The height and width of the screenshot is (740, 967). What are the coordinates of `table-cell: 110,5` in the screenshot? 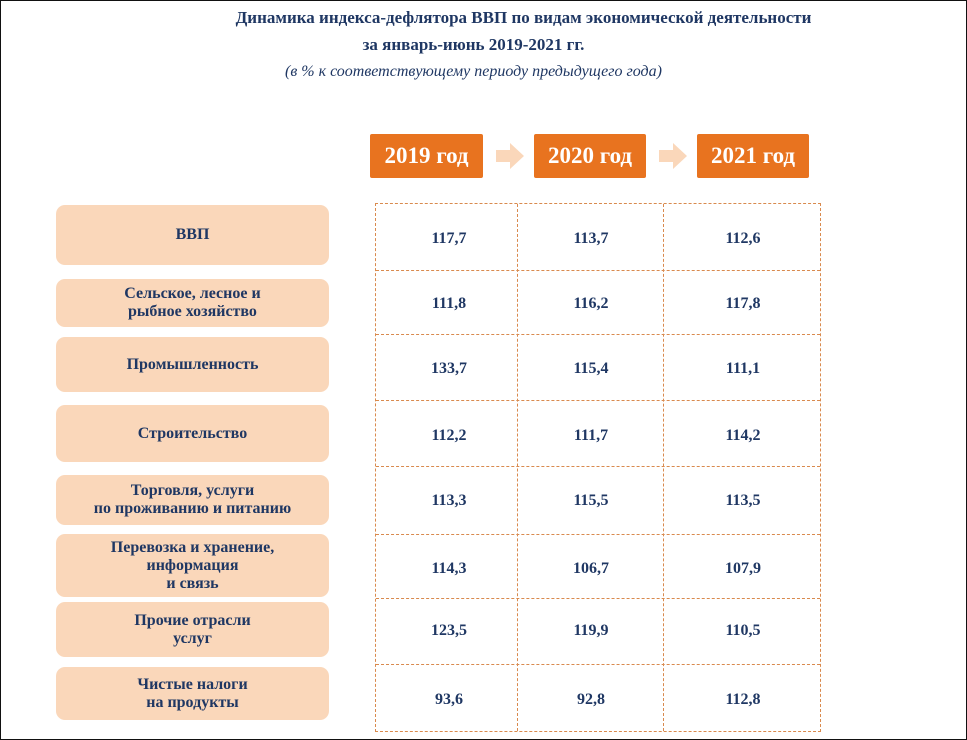 It's located at (743, 630).